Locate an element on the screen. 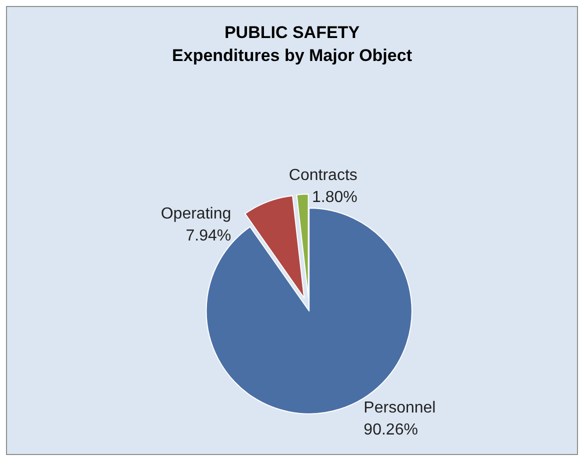  slice-label: Operating is located at coordinates (196, 214).